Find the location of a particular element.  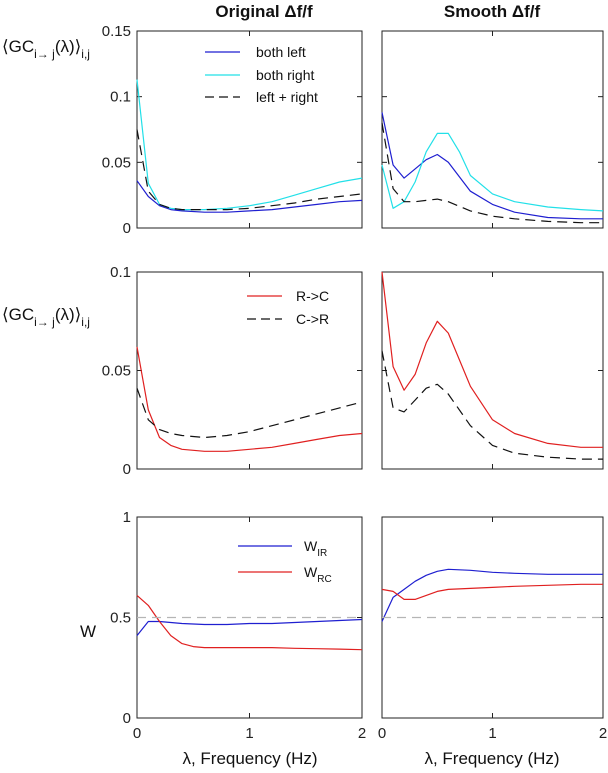

panel-row1-right is located at coordinates (492, 129).